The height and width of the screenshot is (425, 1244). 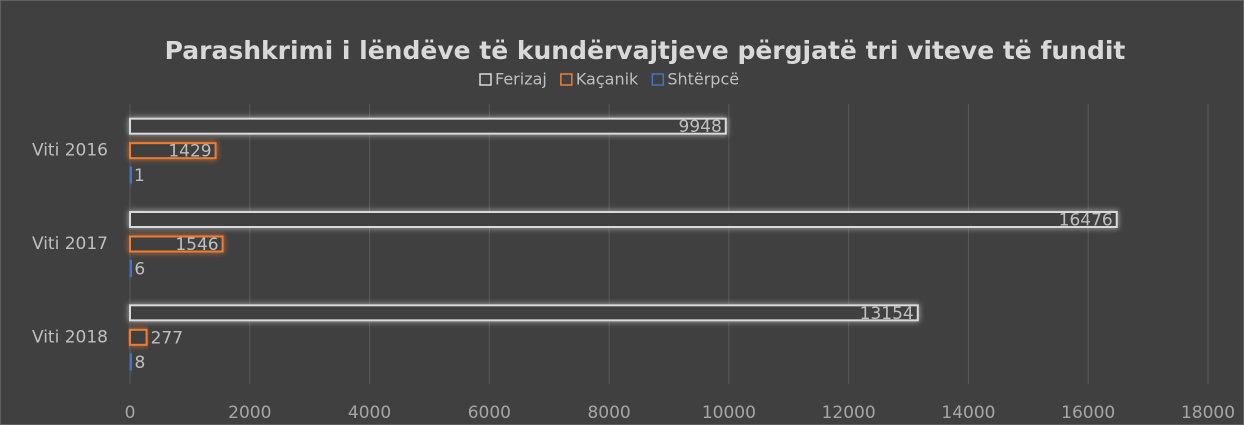 I want to click on data-label: 13154, so click(x=887, y=314).